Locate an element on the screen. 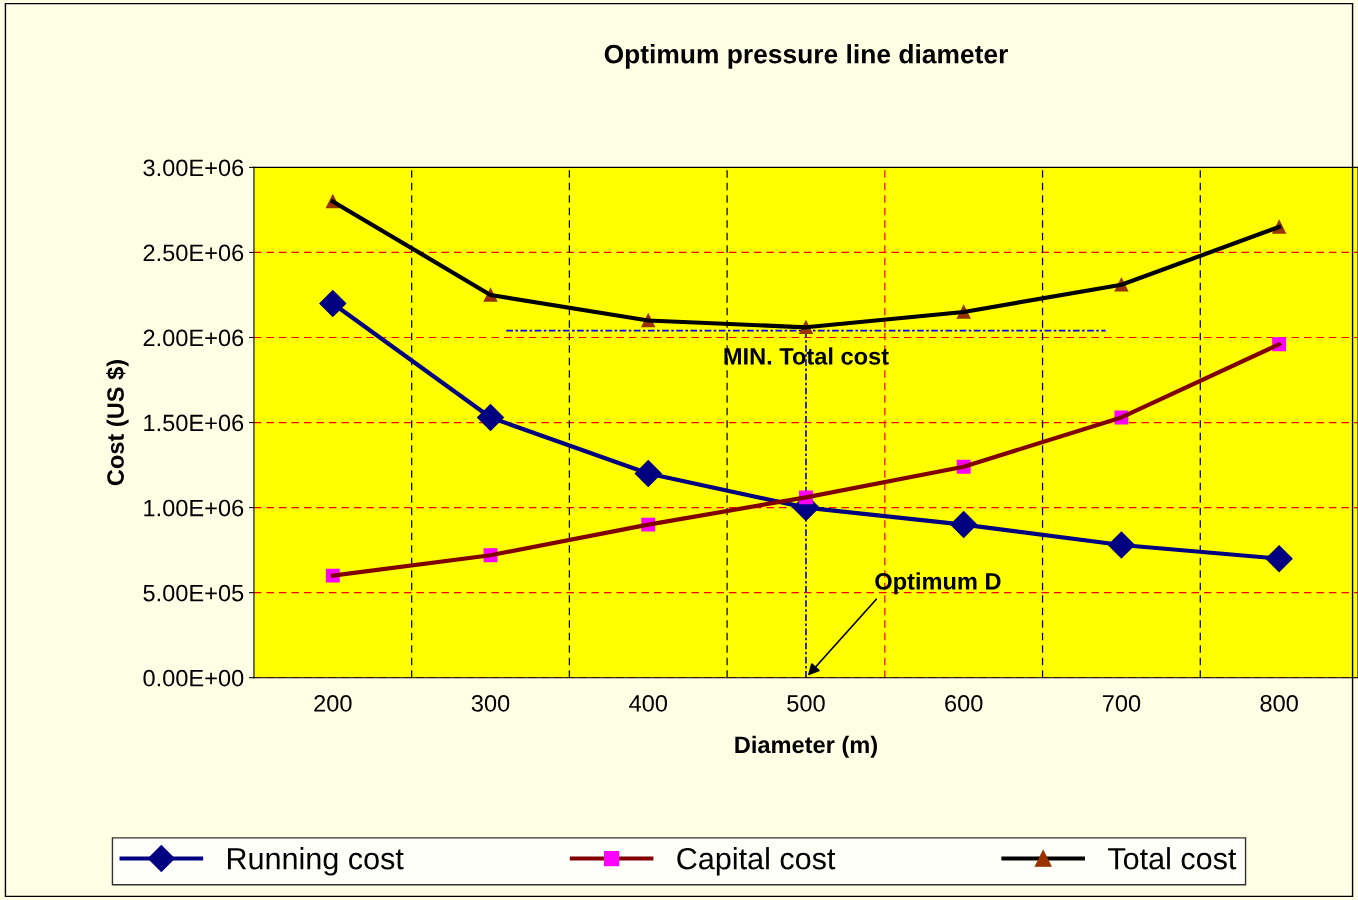 This screenshot has width=1358, height=900. x-axis-title: Diameter (m) is located at coordinates (806, 746).